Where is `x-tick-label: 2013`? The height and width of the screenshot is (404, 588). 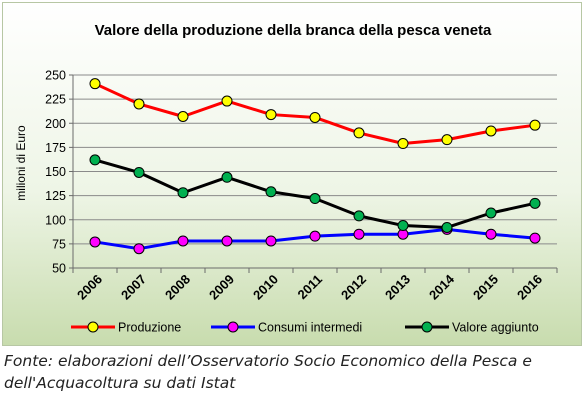
x-tick-label: 2013 is located at coordinates (397, 287).